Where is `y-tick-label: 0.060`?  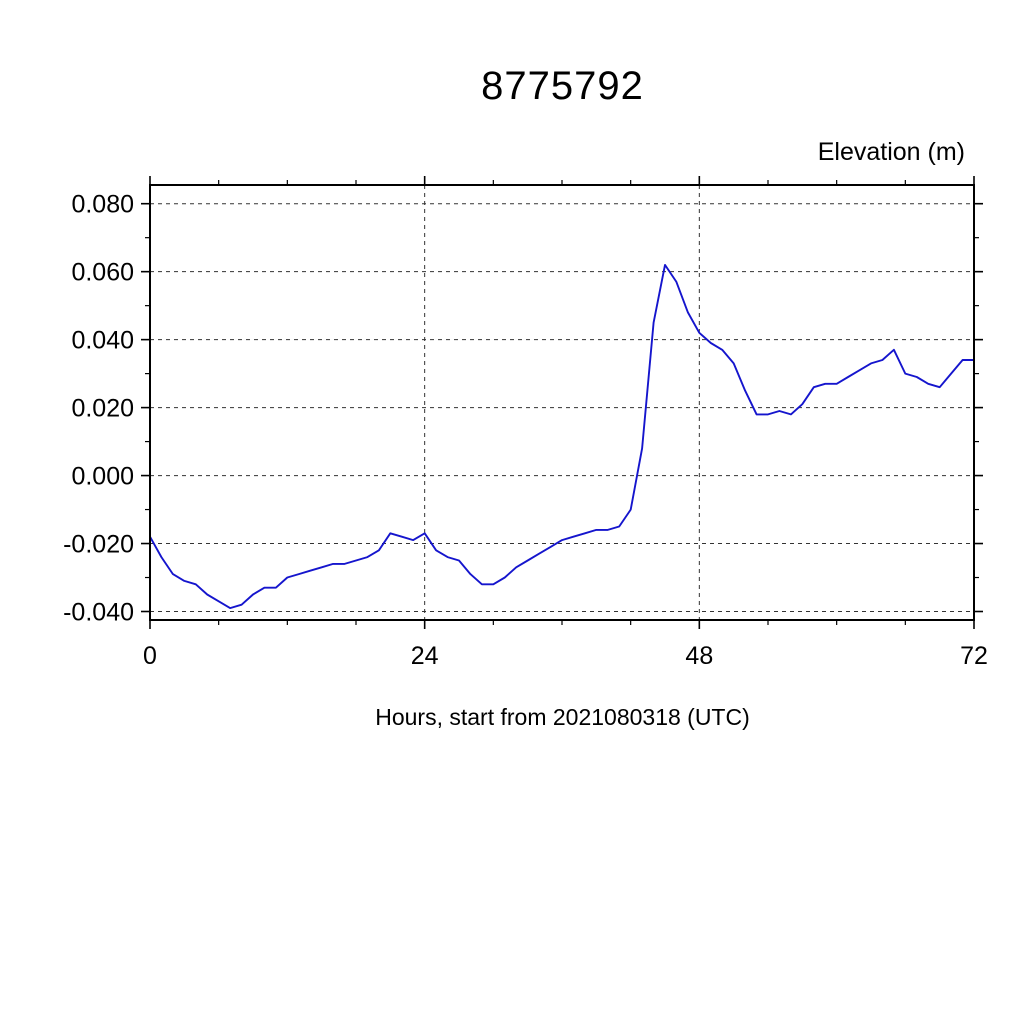
y-tick-label: 0.060 is located at coordinates (102, 273).